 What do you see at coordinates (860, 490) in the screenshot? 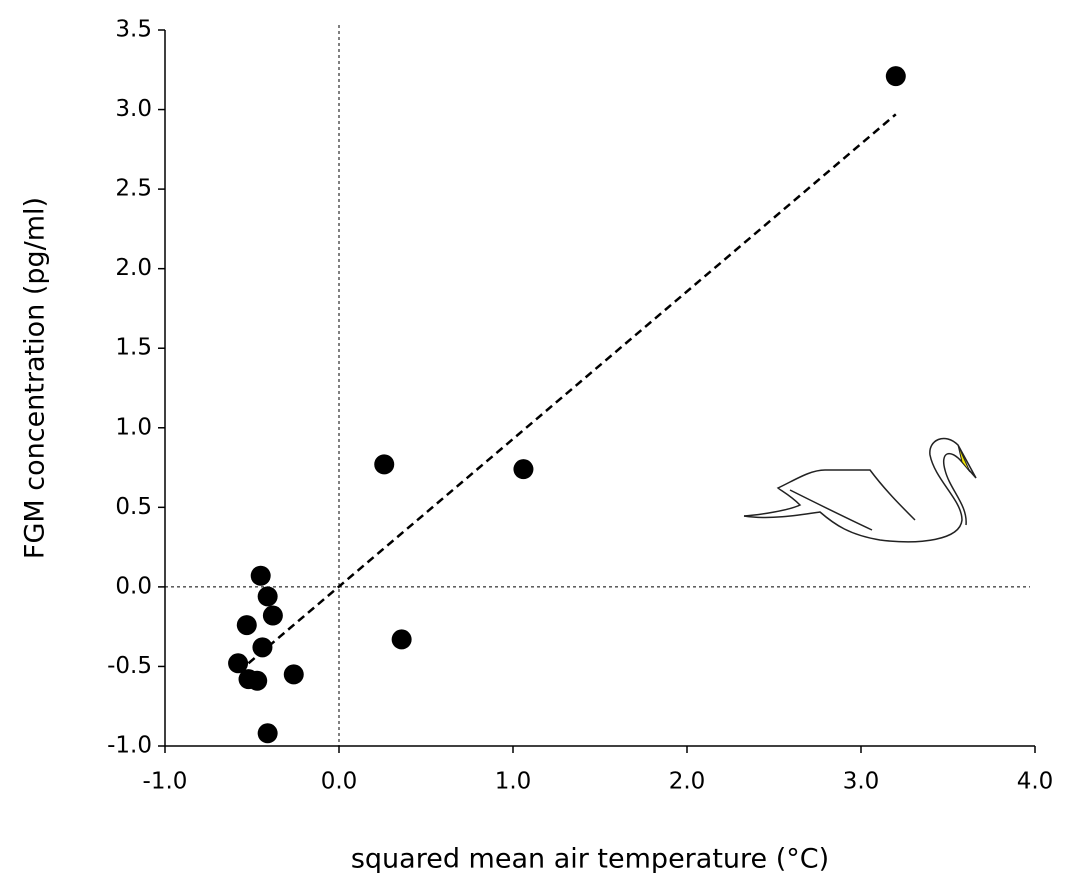
I see `swan-illustration` at bounding box center [860, 490].